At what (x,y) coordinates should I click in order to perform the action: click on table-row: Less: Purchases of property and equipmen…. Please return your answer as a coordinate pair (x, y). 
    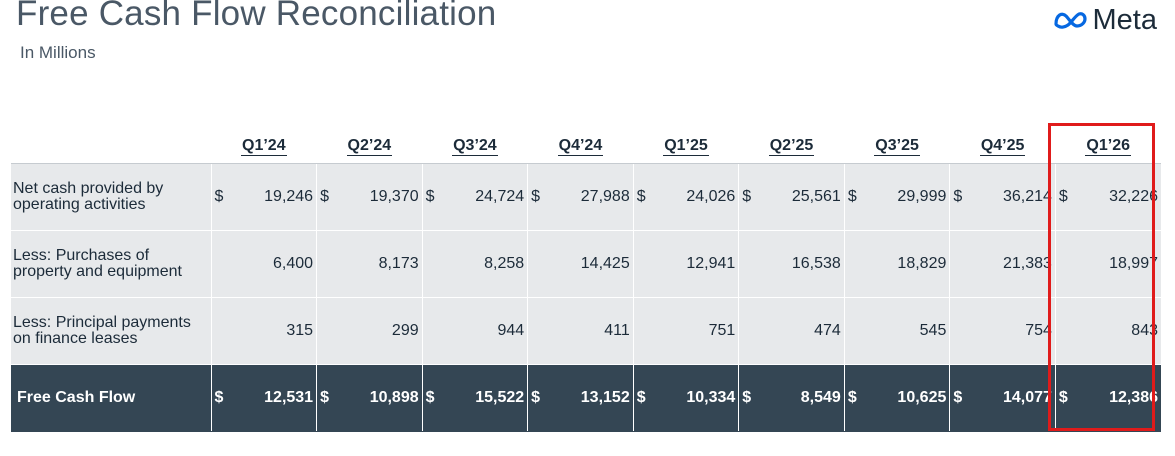
    Looking at the image, I should click on (586, 264).